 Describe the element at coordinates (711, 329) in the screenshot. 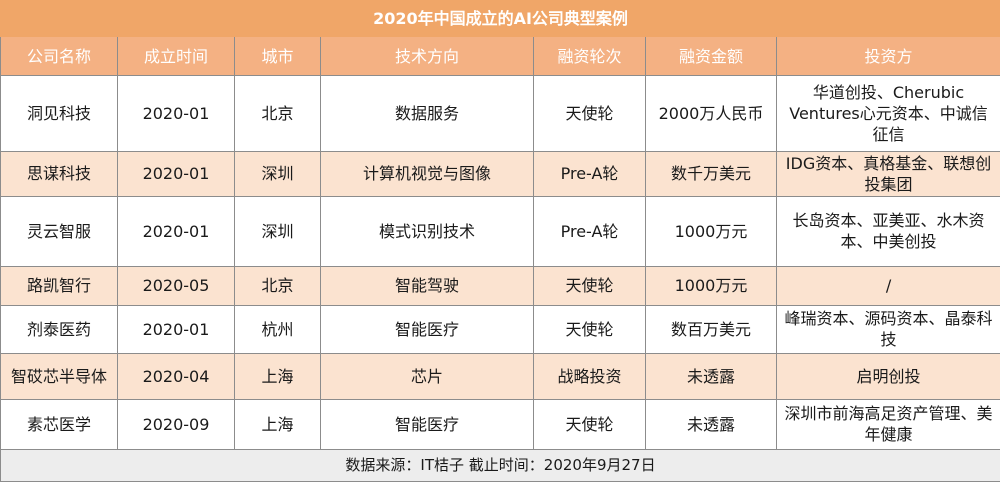

I see `cell-amount: 数百万美元` at that location.